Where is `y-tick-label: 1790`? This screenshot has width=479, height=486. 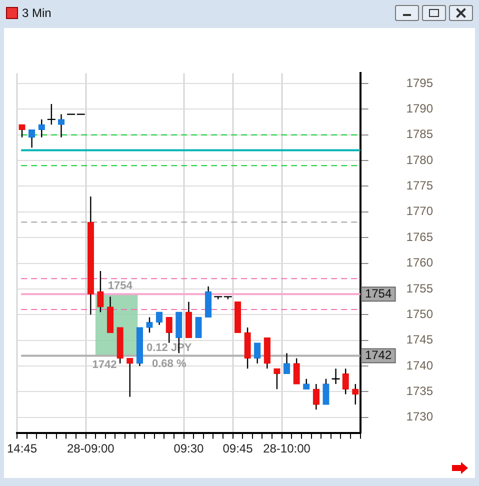
y-tick-label: 1790 is located at coordinates (420, 108).